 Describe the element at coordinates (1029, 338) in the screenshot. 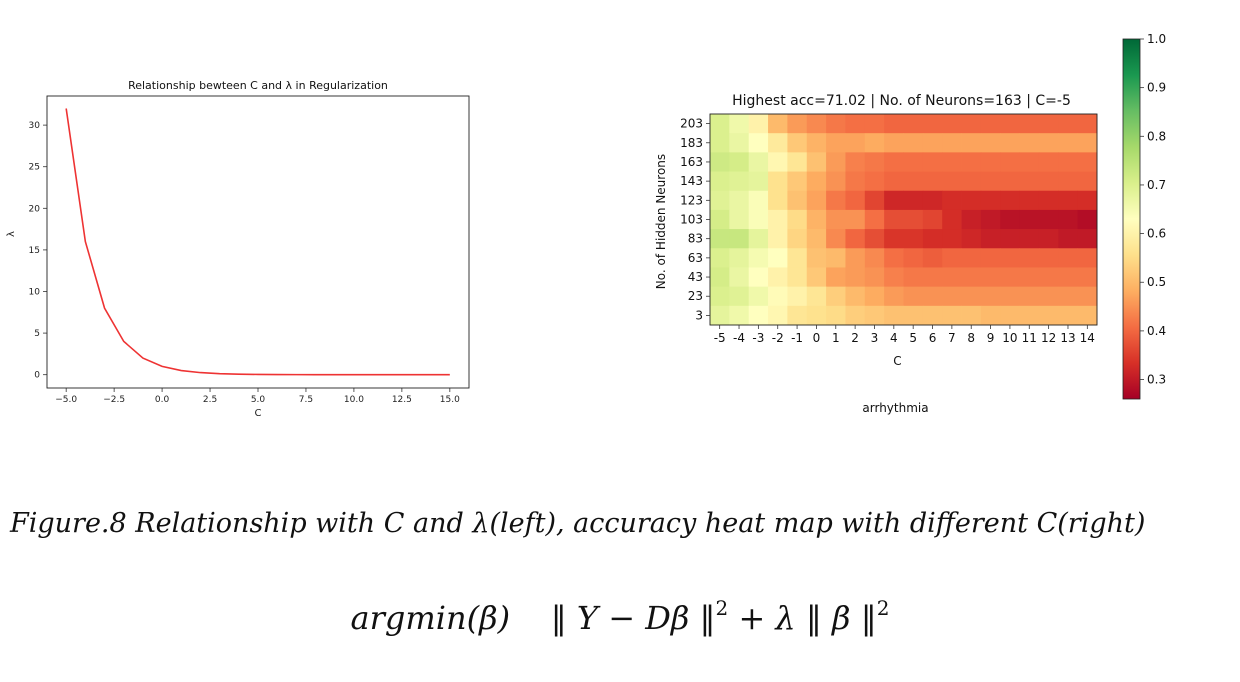

I see `x-tick-label: 11` at that location.